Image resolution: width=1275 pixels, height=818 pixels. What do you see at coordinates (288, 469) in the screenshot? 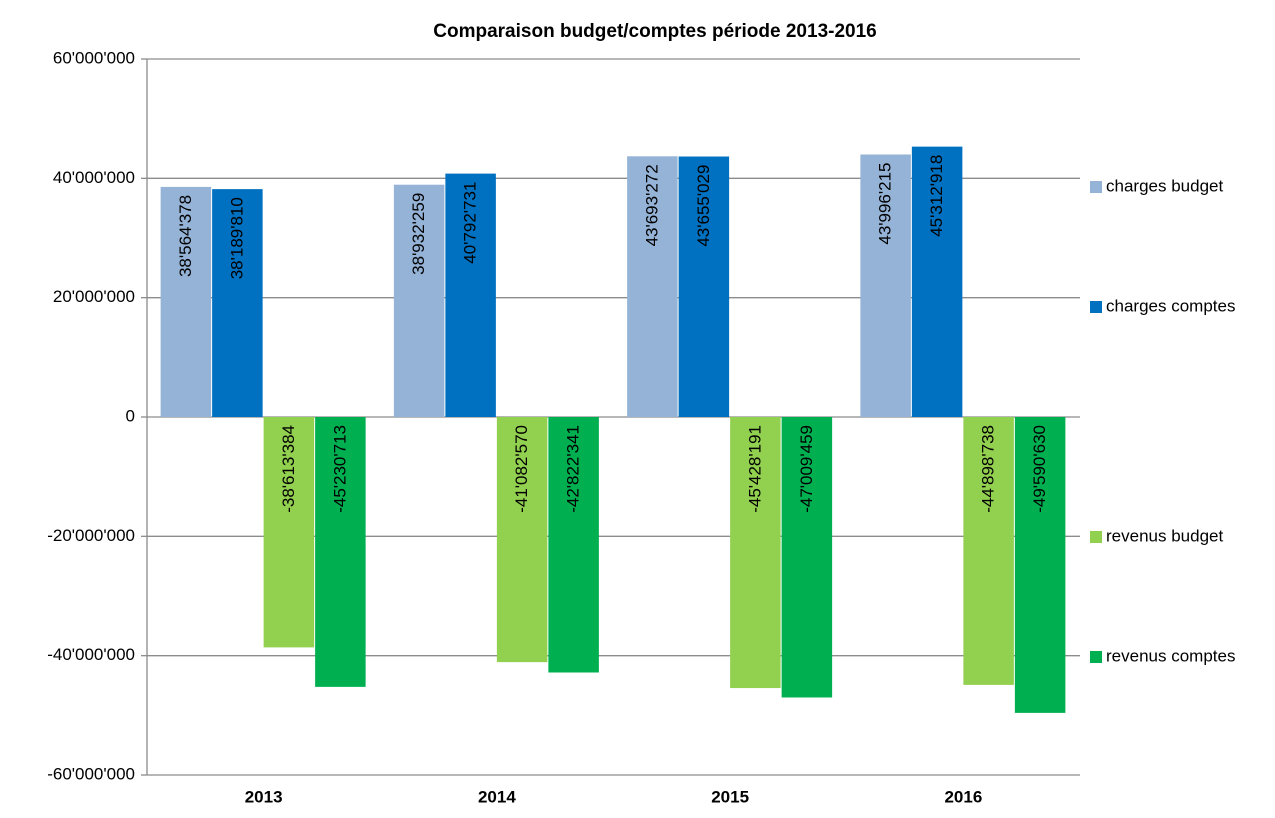
I see `data-label: -38'613'384` at bounding box center [288, 469].